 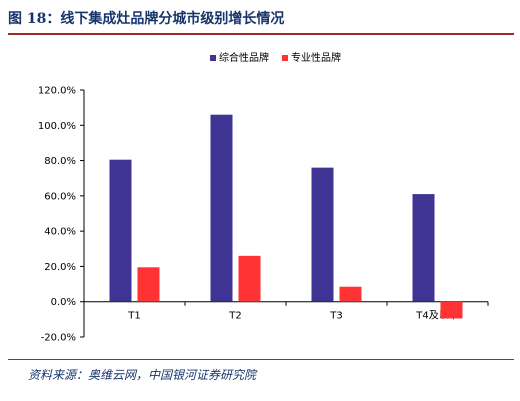 I want to click on y-tick-label: 120.0%, so click(x=57, y=91).